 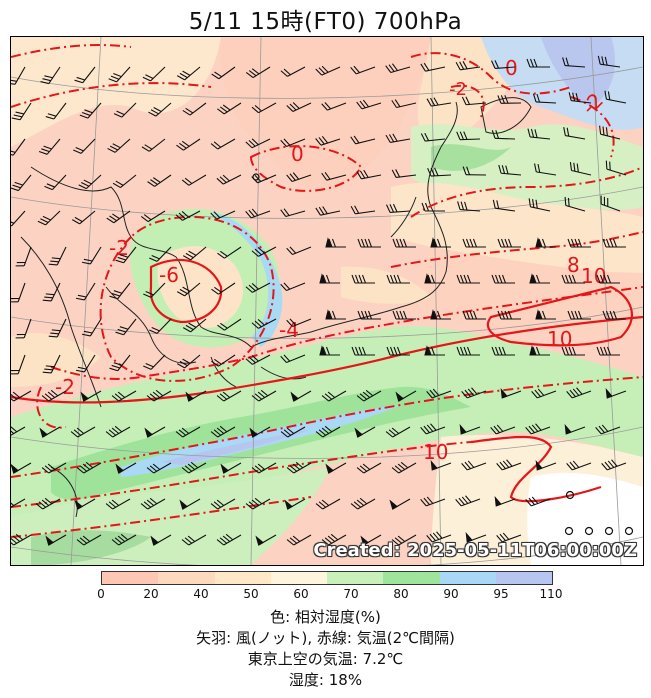 What do you see at coordinates (325, 659) in the screenshot?
I see `legend-tokyo-temp: 東京上空の気温: 7.2℃` at bounding box center [325, 659].